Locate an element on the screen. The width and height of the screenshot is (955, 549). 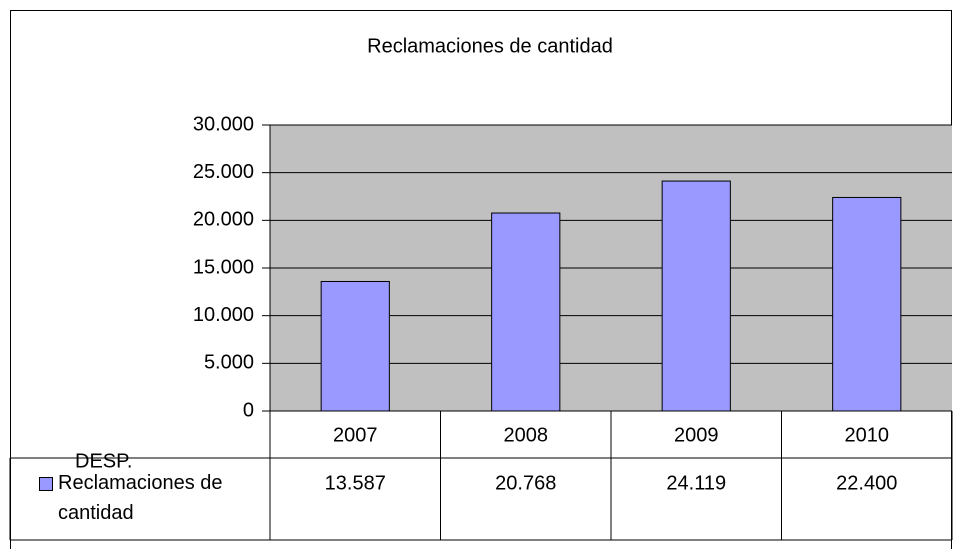
x-tick-label: 2007 is located at coordinates (355, 435).